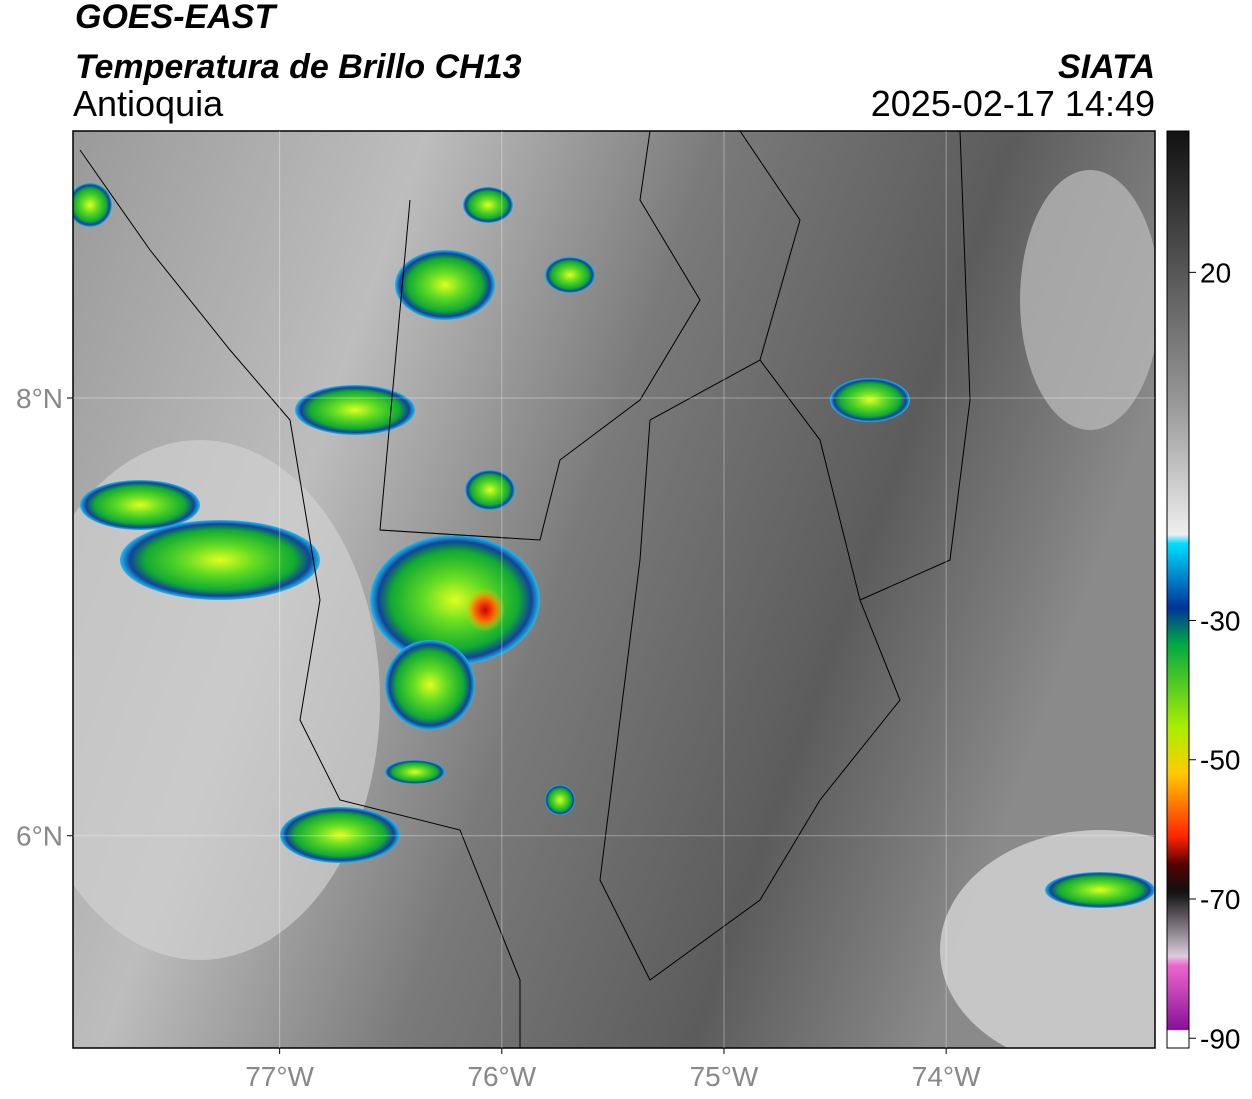 This screenshot has width=1252, height=1099. I want to click on colorbar, so click(1178, 589).